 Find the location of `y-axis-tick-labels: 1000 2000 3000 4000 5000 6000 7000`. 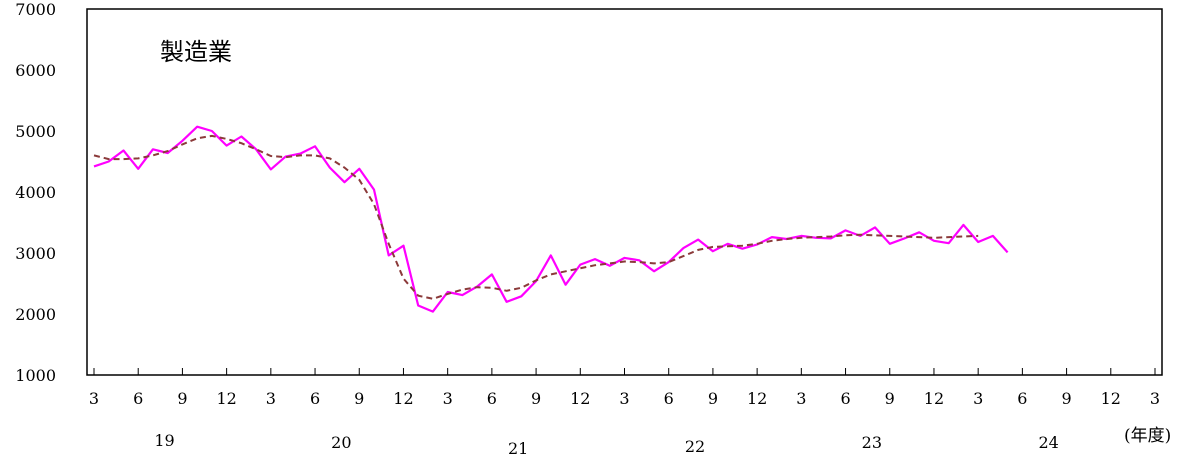

y-axis-tick-labels: 1000 2000 3000 4000 5000 6000 7000 is located at coordinates (35, 192).